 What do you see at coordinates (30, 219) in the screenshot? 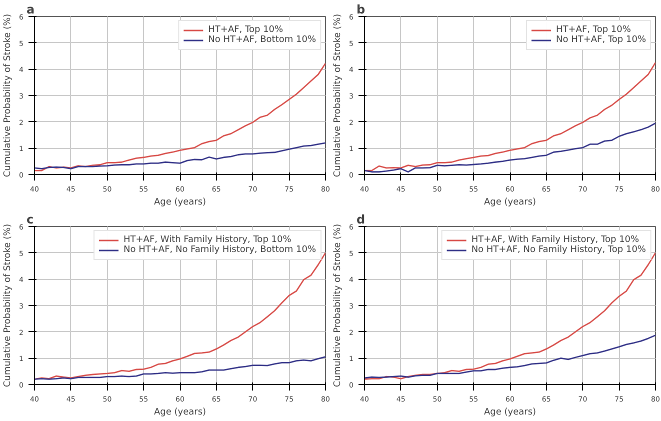
I see `chart-title: c` at bounding box center [30, 219].